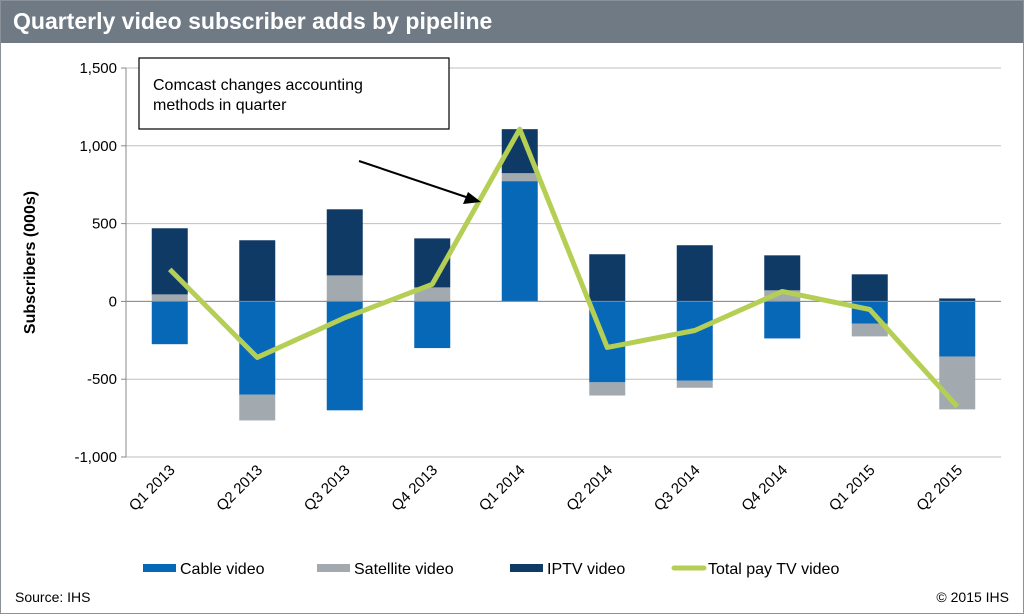  Describe the element at coordinates (98, 68) in the screenshot. I see `y-tick-label: 1,500` at that location.